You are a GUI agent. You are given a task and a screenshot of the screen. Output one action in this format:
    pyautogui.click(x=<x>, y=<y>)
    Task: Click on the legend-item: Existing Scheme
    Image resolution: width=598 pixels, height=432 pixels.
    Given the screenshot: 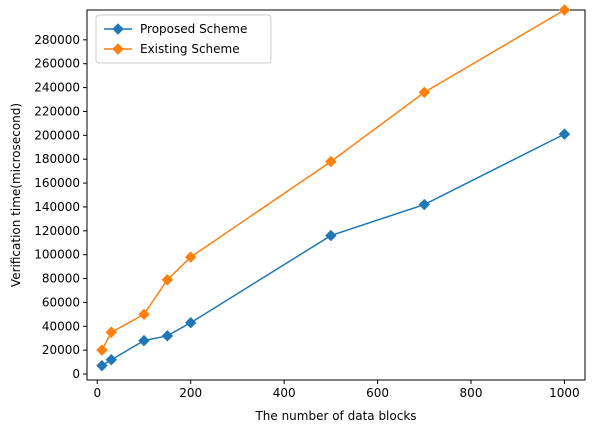 What is the action you would take?
    pyautogui.click(x=172, y=49)
    